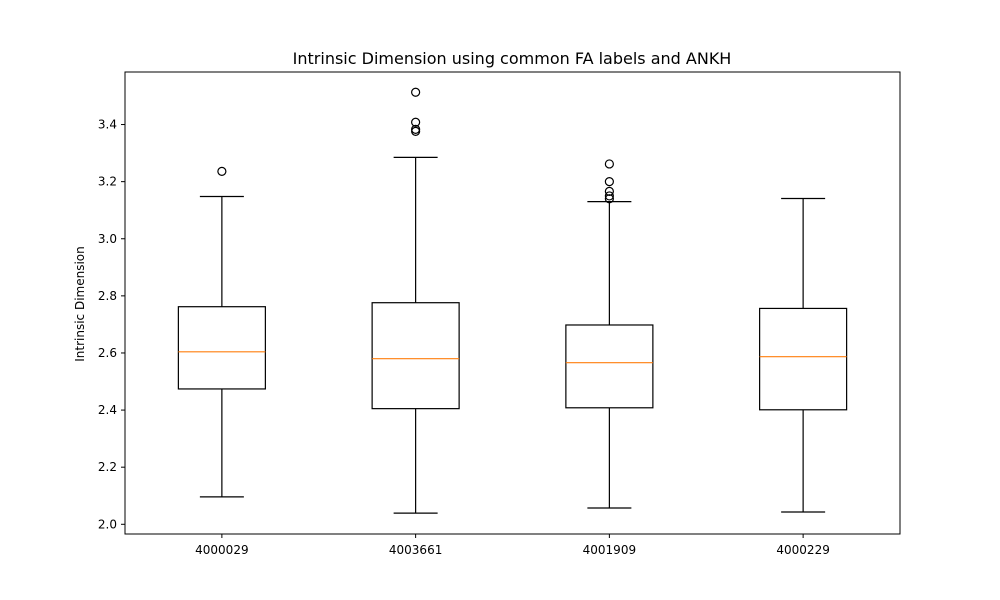  What do you see at coordinates (80, 304) in the screenshot?
I see `y-axis-label: Intrinsic Dimension` at bounding box center [80, 304].